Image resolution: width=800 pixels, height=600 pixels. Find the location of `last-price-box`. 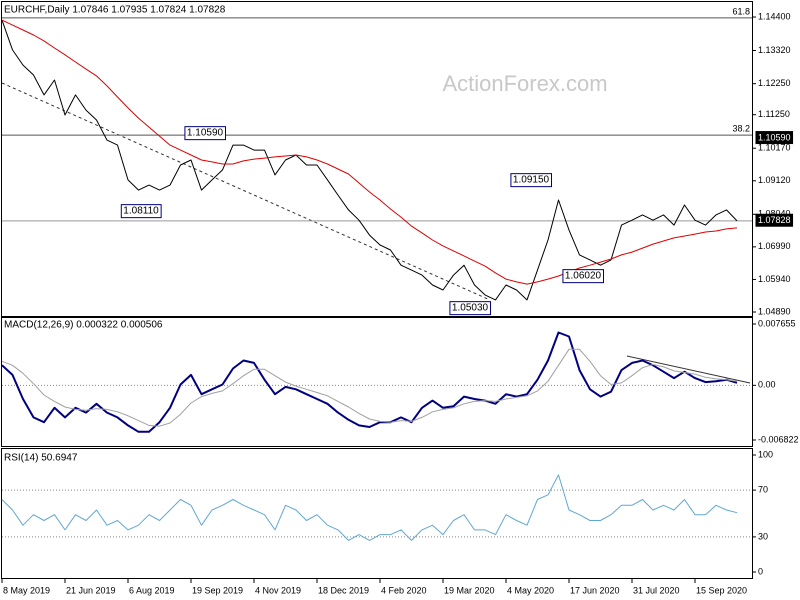

last-price-box is located at coordinates (774, 220).